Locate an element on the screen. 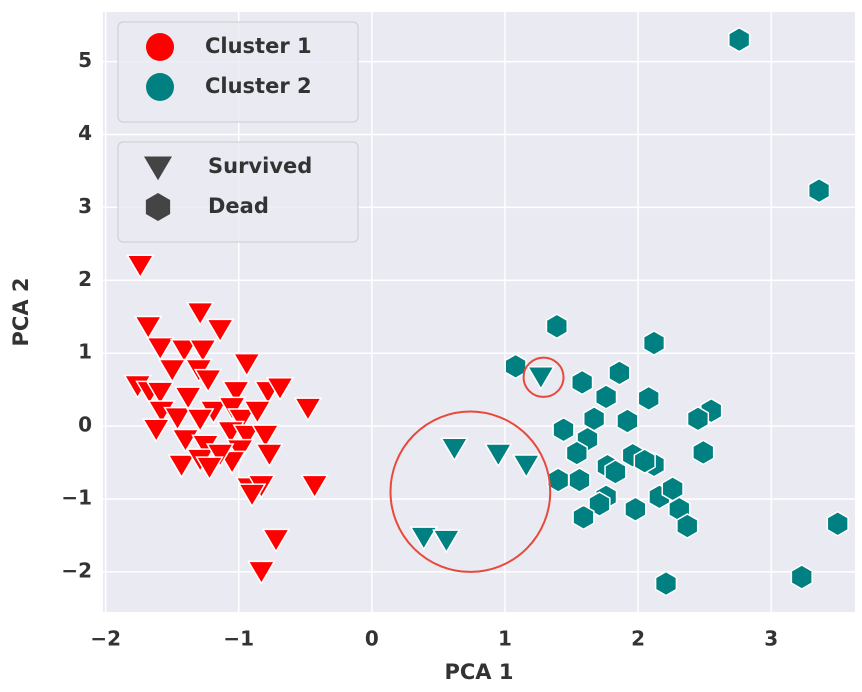 This screenshot has height=692, width=862. x-tick-label: −1 is located at coordinates (238, 639).